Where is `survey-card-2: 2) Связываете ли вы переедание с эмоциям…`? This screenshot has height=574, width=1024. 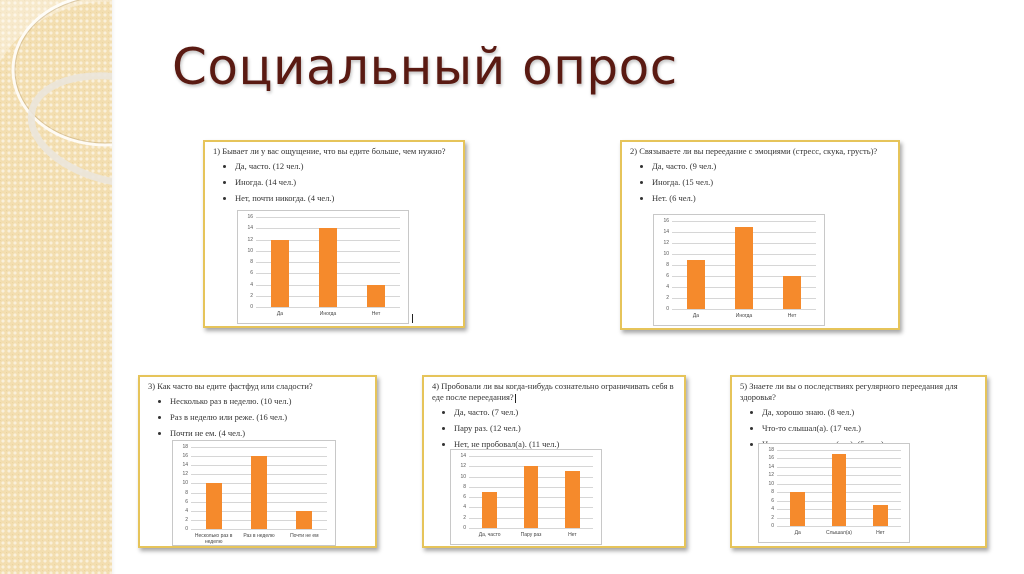
survey-card-2: 2) Связываете ли вы переедание с эмоциям… is located at coordinates (760, 235).